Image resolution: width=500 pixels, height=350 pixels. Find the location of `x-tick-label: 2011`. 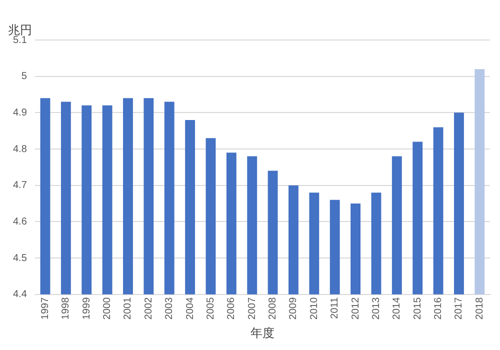

x-tick-label: 2011 is located at coordinates (335, 307).